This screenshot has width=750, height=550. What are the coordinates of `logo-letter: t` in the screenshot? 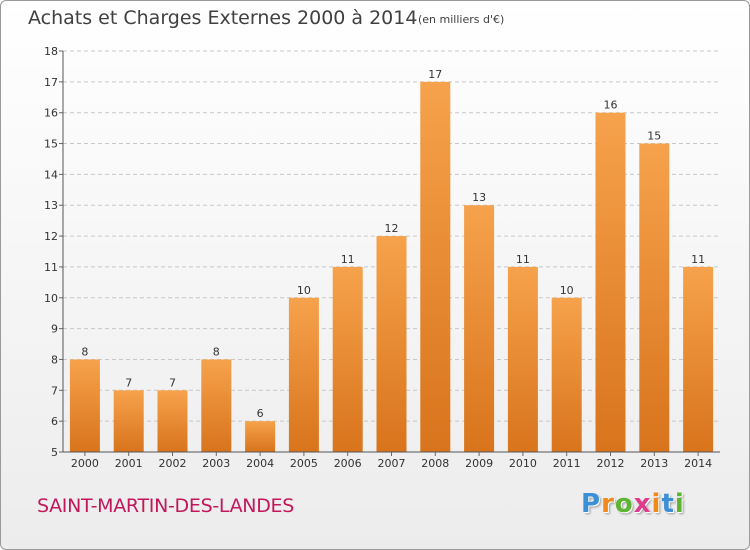 It's located at (668, 504).